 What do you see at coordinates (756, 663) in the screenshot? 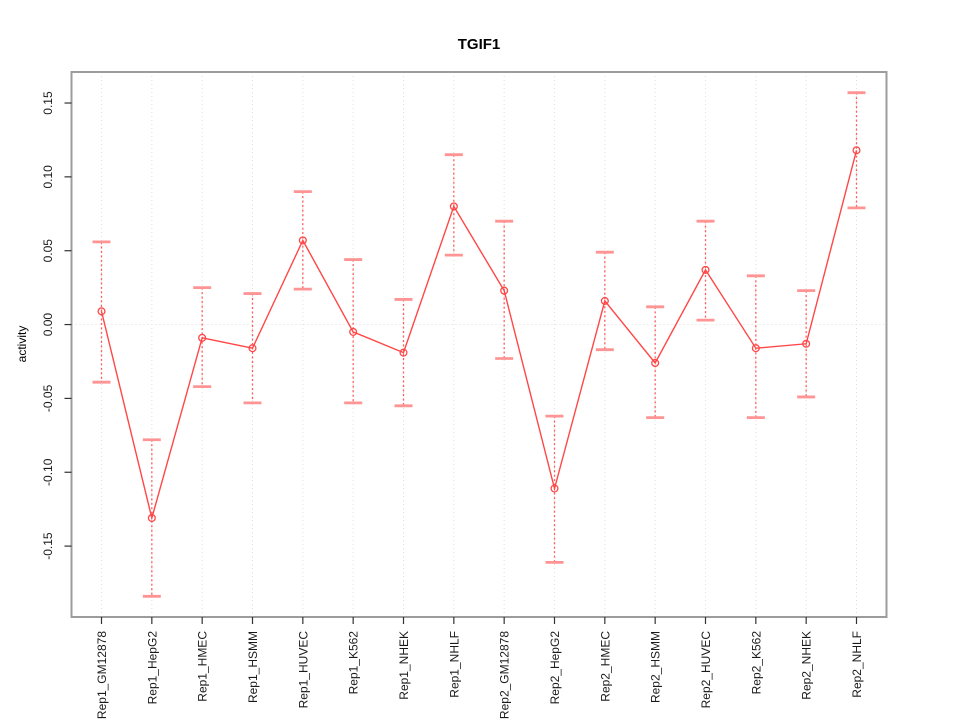
I see `x-tick-label: Rep2_K562` at bounding box center [756, 663].